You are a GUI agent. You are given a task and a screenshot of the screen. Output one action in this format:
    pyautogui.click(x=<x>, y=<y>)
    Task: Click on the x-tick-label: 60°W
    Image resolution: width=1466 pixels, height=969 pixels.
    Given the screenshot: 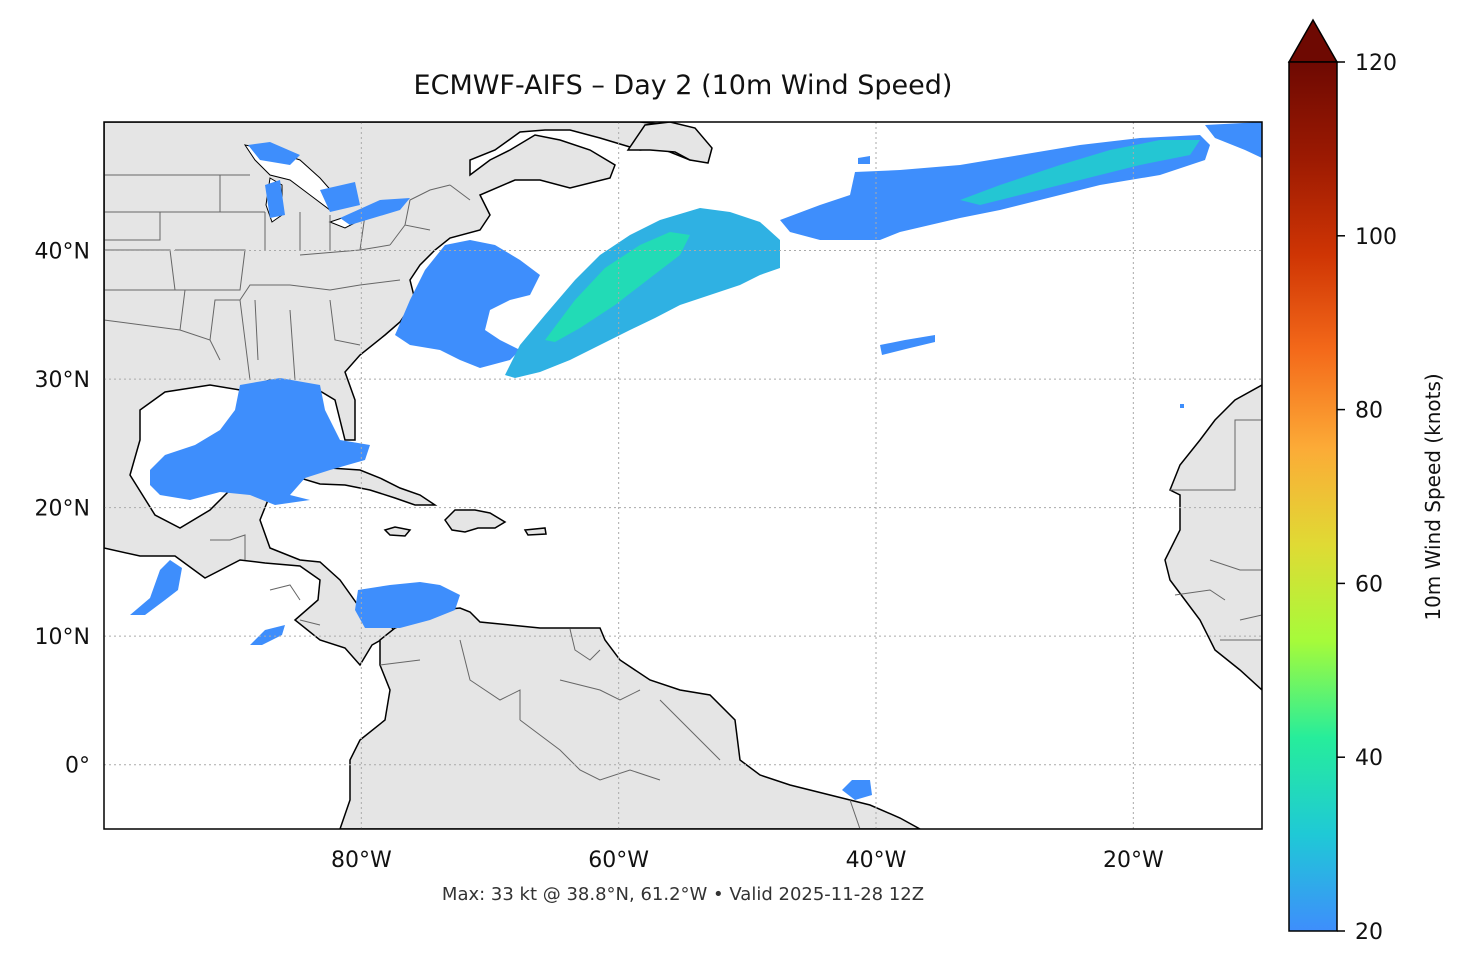 What is the action you would take?
    pyautogui.click(x=618, y=860)
    